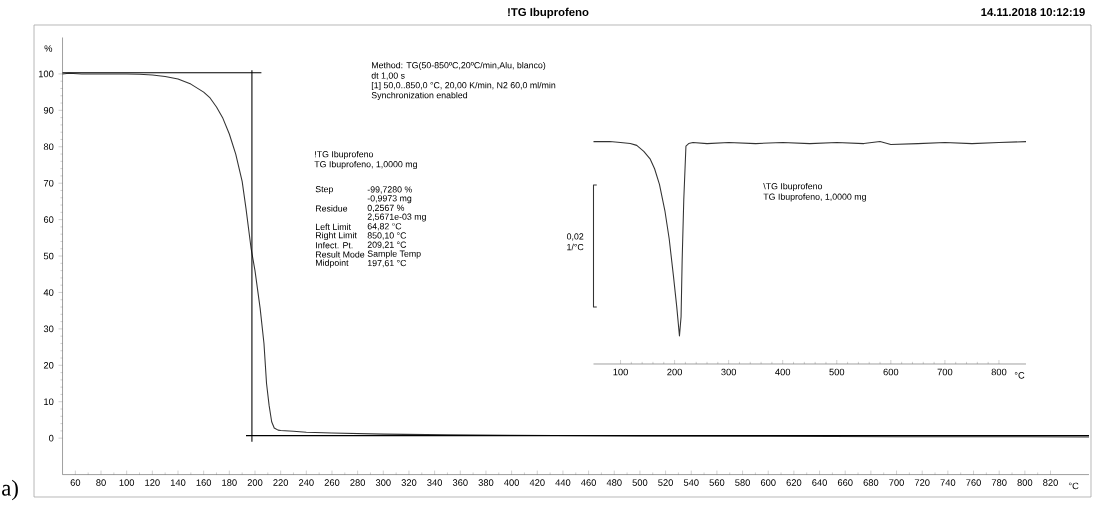 This screenshot has height=514, width=1096. Describe the element at coordinates (384, 227) in the screenshot. I see `annotation: 64,82 °C` at that location.